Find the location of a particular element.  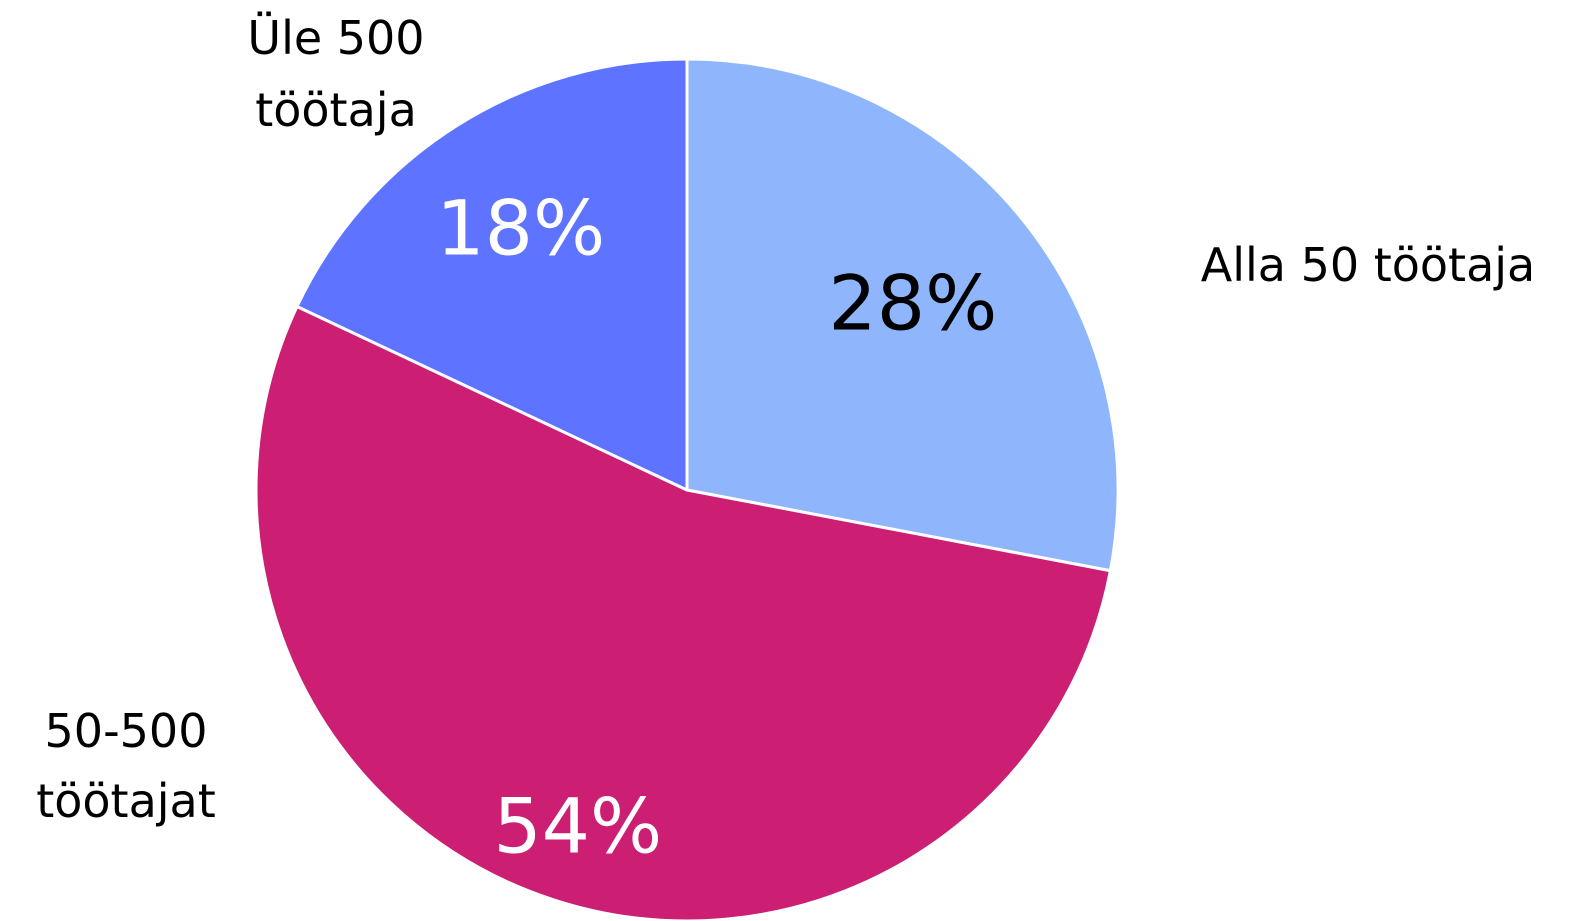

pie-category-label-line: Alla 50 töötaja is located at coordinates (1368, 265).